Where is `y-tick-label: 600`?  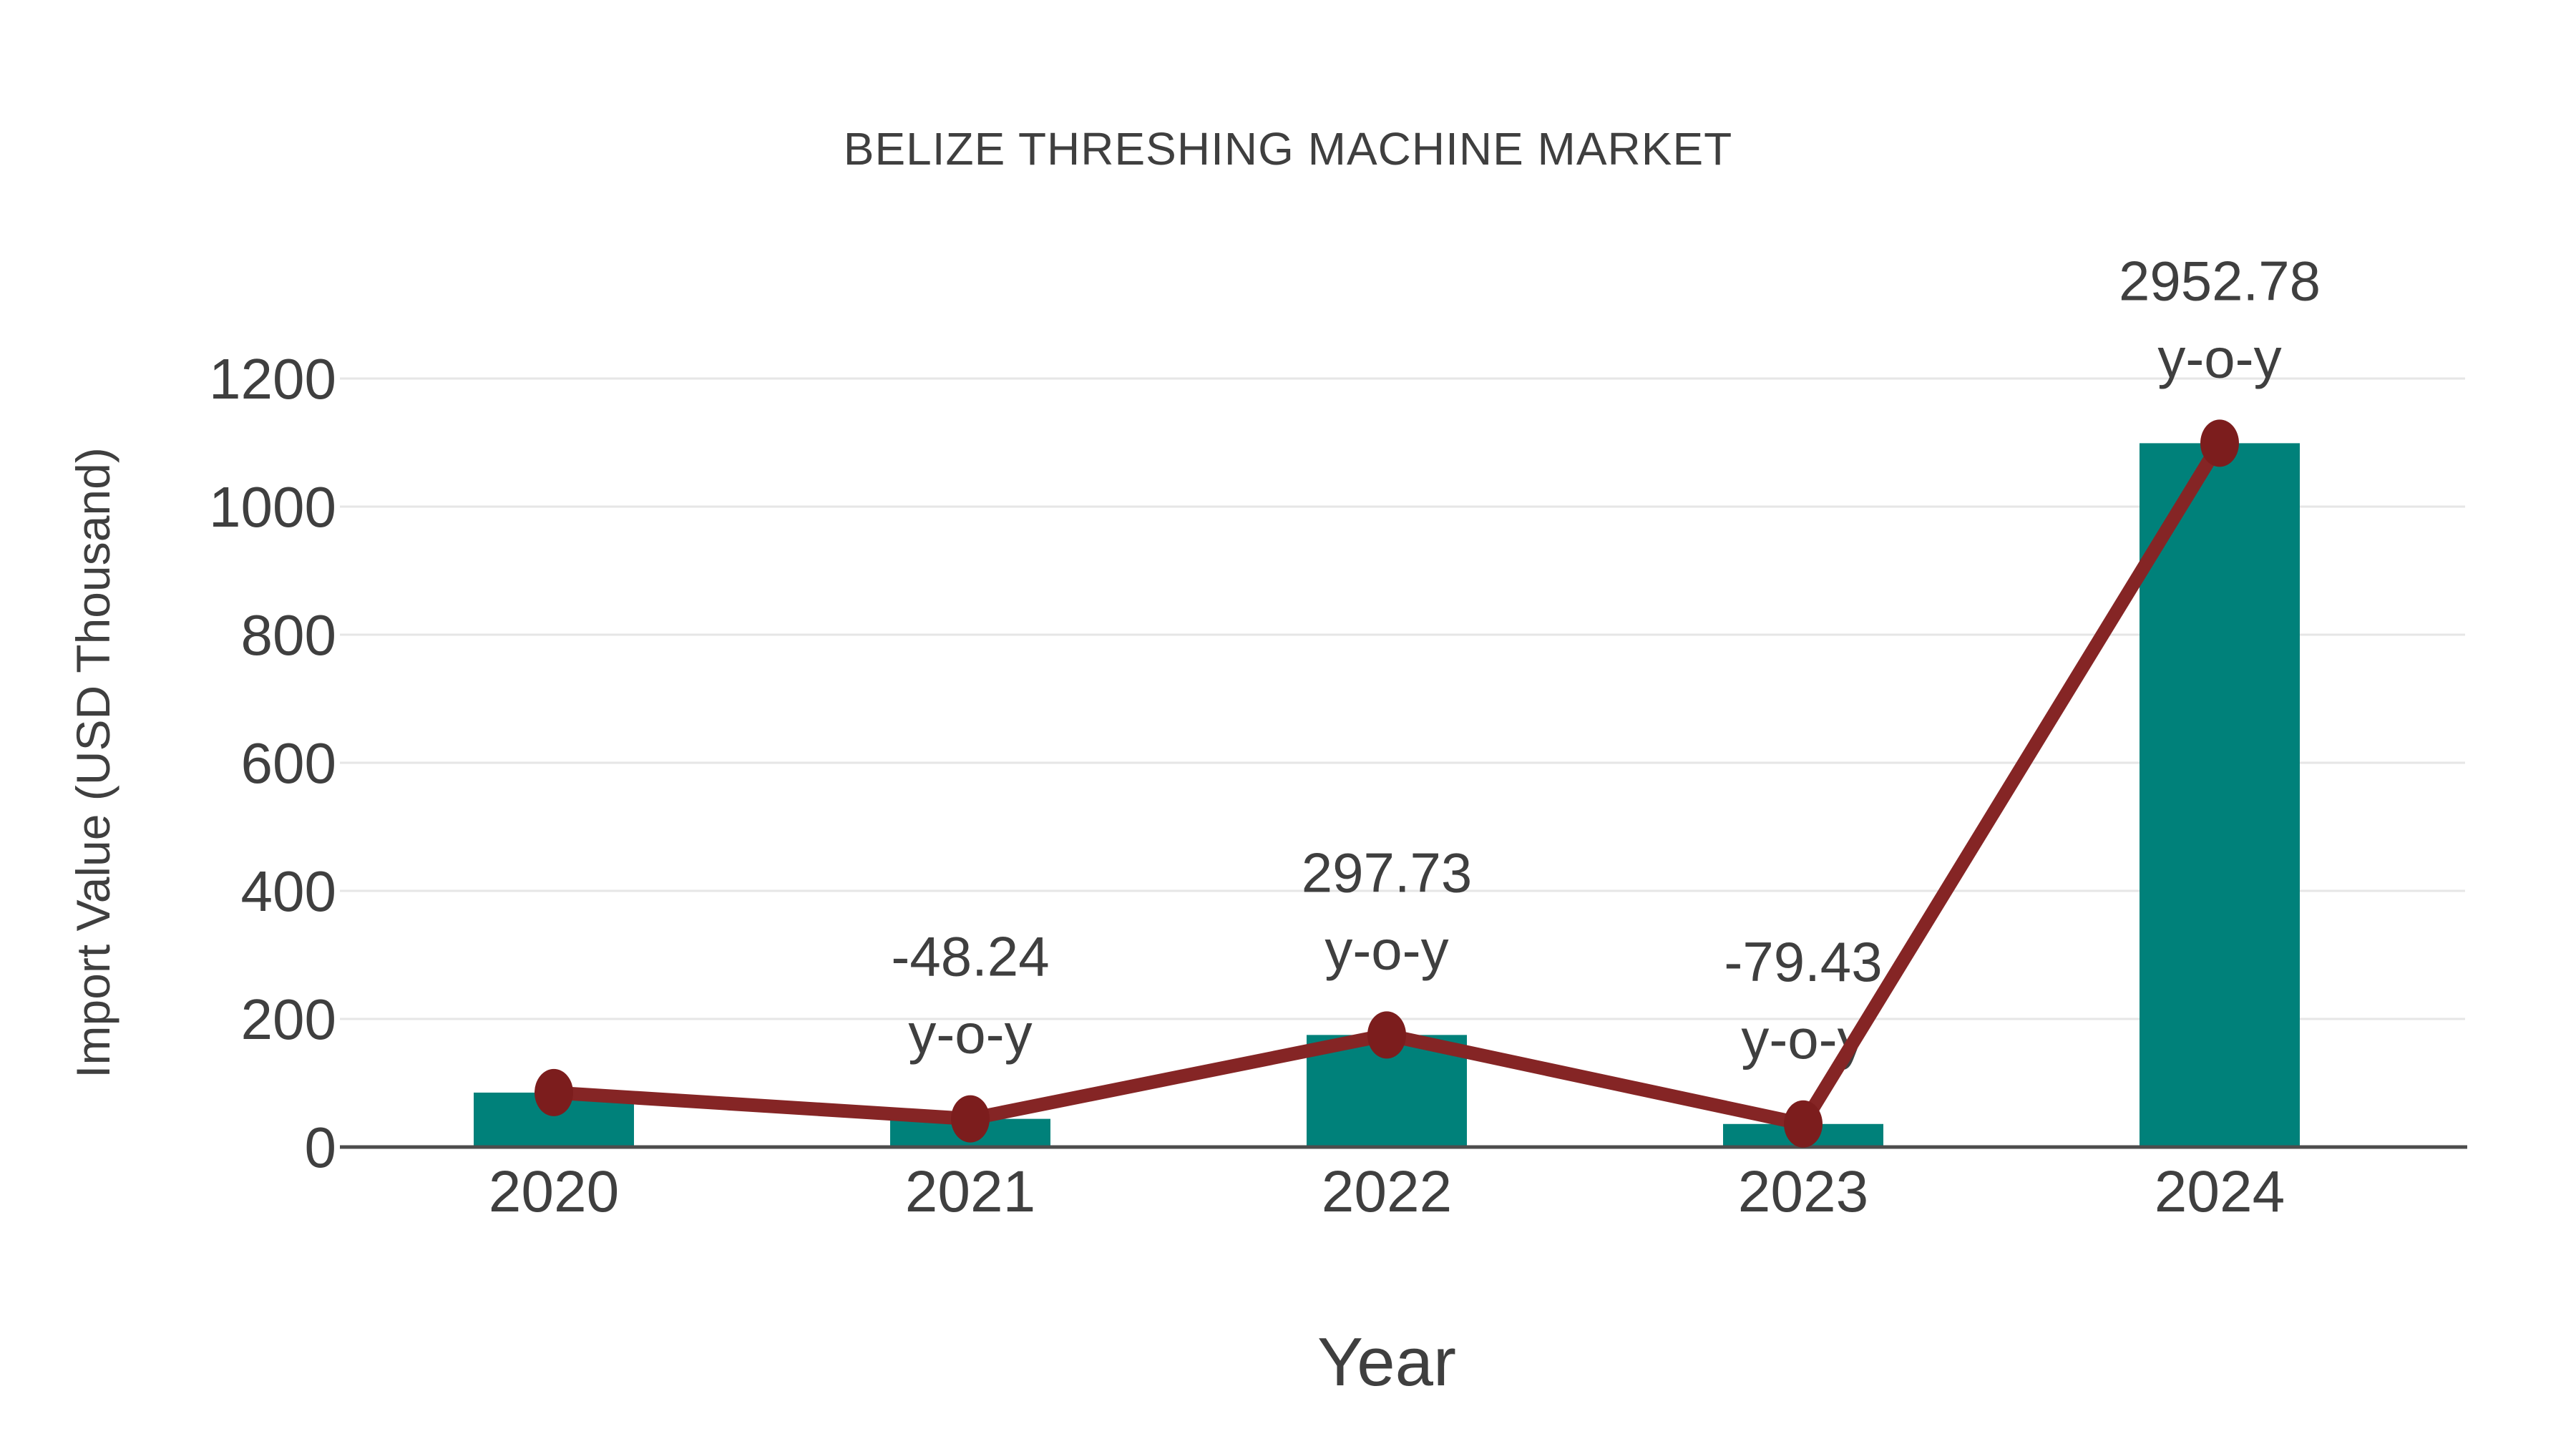
y-tick-label: 600 is located at coordinates (288, 763).